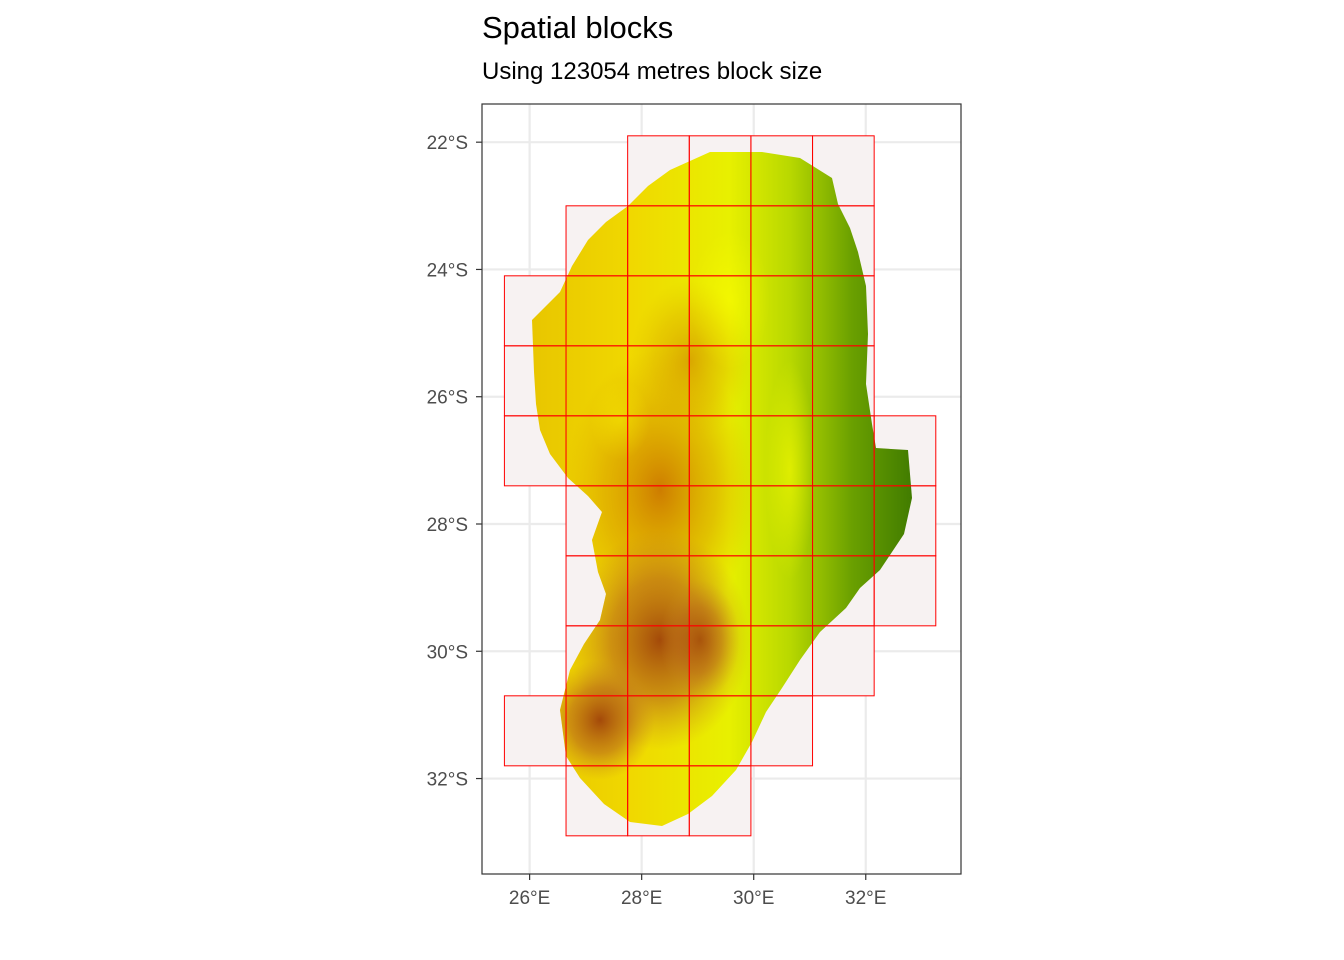 Image resolution: width=1344 pixels, height=960 pixels. I want to click on y-tick-label: 32°S, so click(447, 780).